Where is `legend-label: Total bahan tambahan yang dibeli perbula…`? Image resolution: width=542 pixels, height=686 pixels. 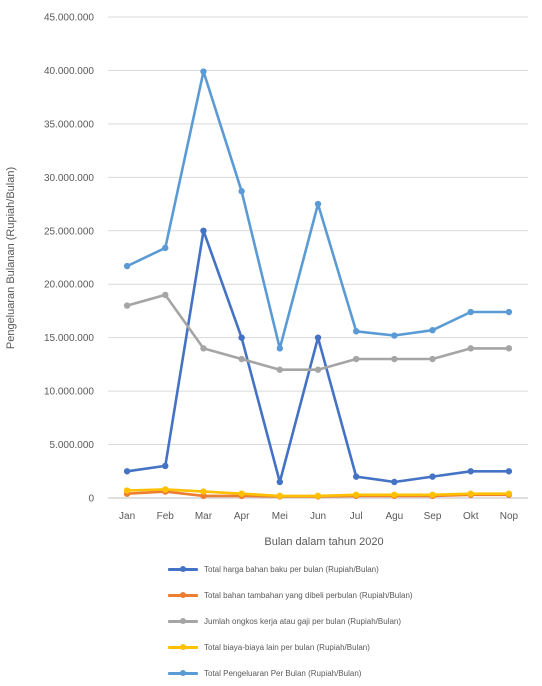 legend-label: Total bahan tambahan yang dibeli perbula… is located at coordinates (308, 595).